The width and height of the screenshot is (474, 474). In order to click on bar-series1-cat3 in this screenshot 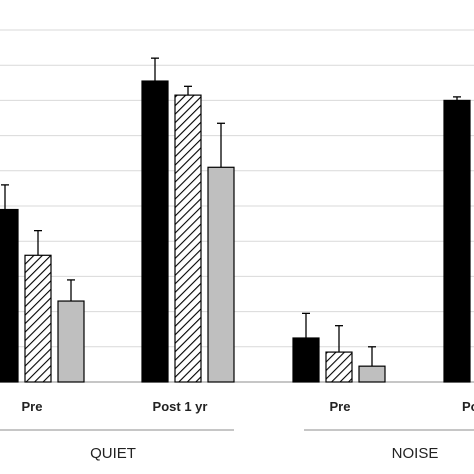, I will do `click(306, 360)`.